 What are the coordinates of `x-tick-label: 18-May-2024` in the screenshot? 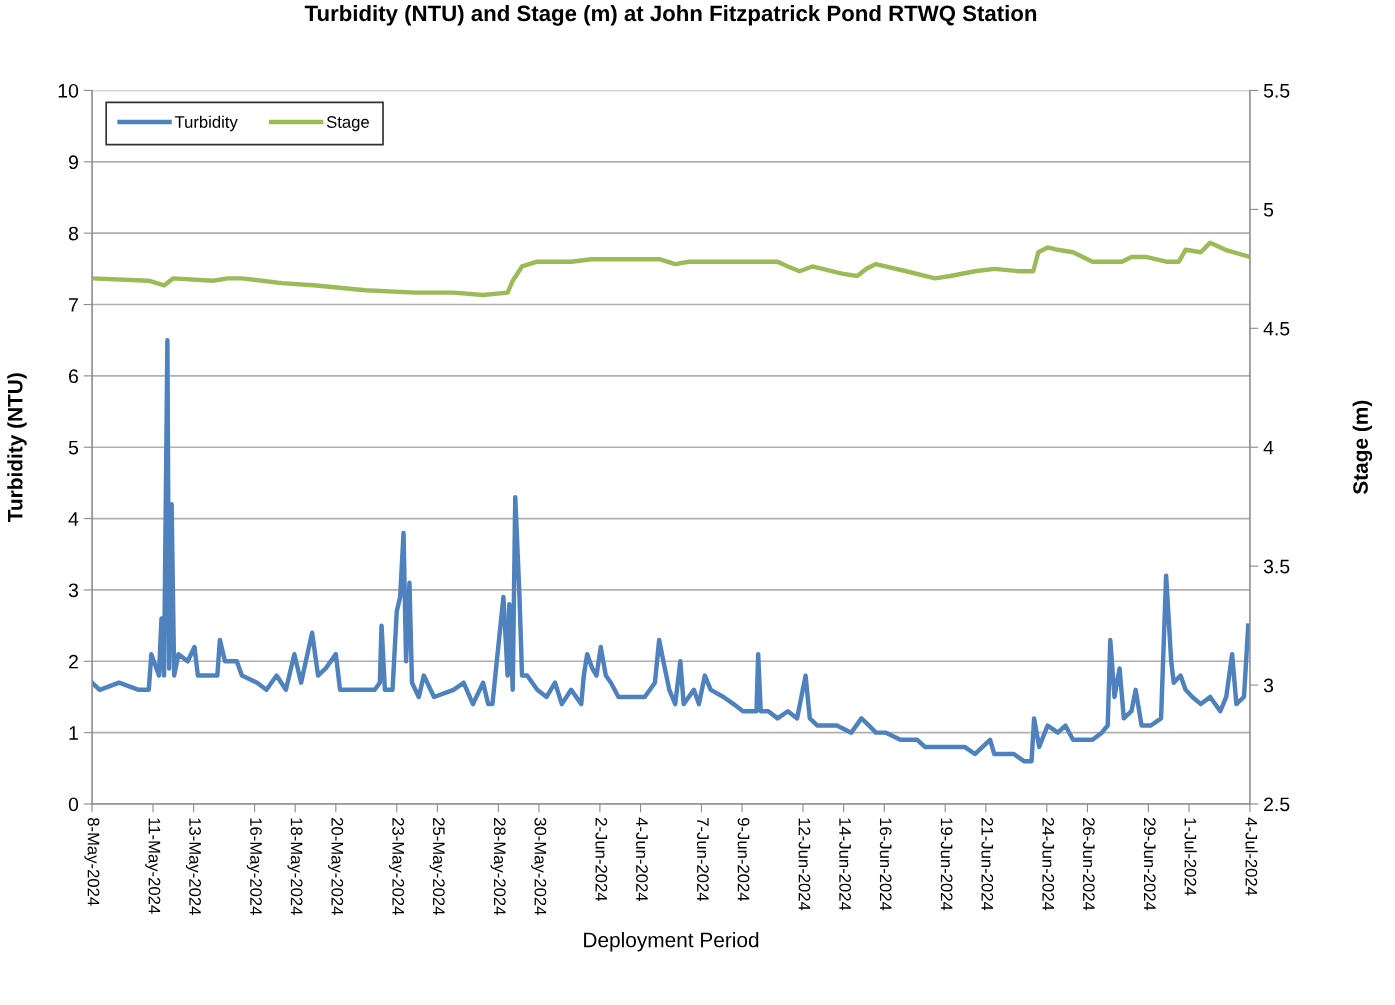 It's located at (295, 866).